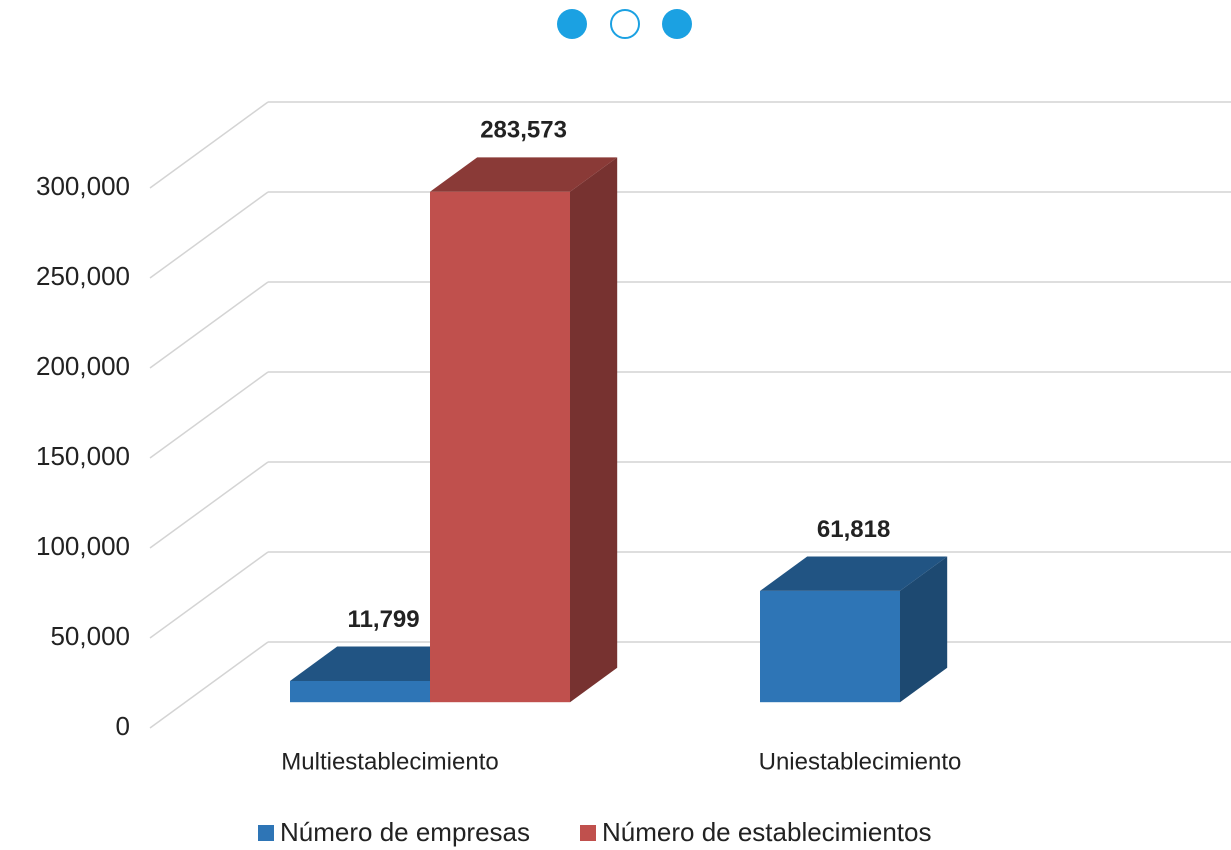 The height and width of the screenshot is (850, 1231). What do you see at coordinates (83, 186) in the screenshot?
I see `y-tick-label: 300,000` at bounding box center [83, 186].